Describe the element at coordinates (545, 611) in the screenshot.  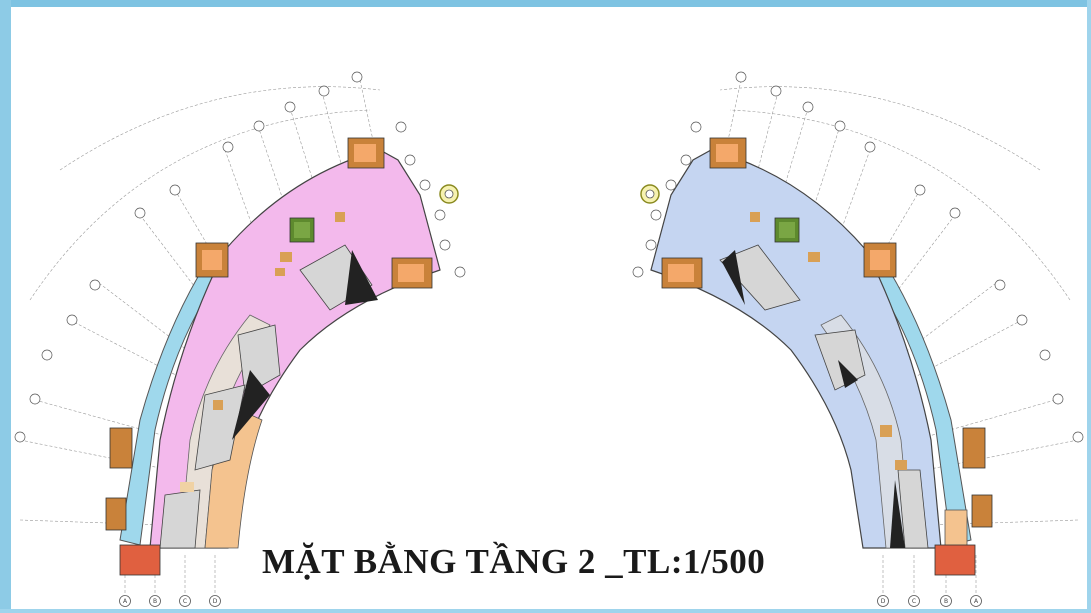
I see `bottom-border` at that location.